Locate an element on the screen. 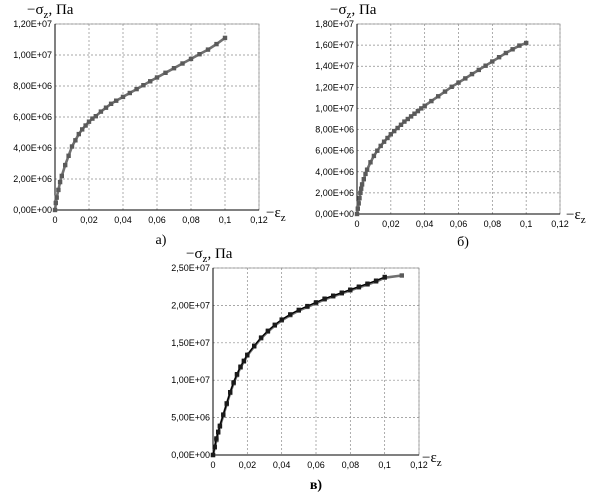 The height and width of the screenshot is (496, 589). y-tick-label: 1,60E+07 is located at coordinates (334, 45).